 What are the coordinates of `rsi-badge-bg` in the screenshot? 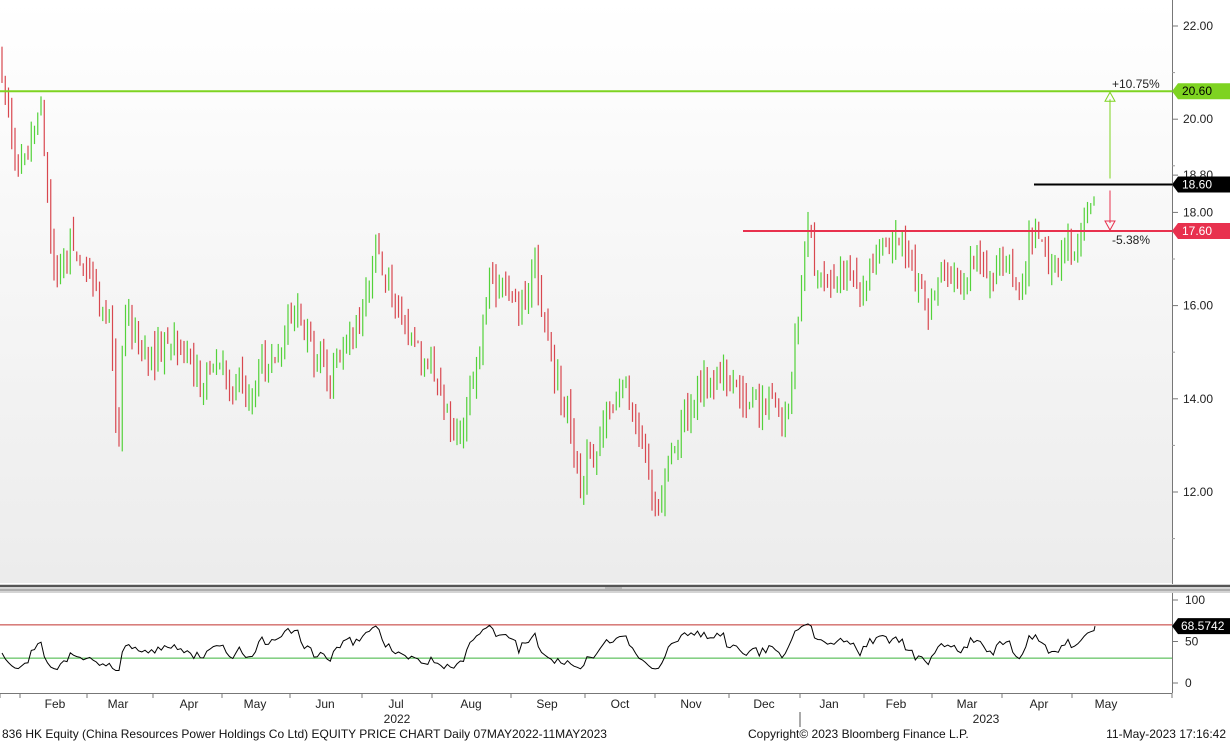 It's located at (1201, 626).